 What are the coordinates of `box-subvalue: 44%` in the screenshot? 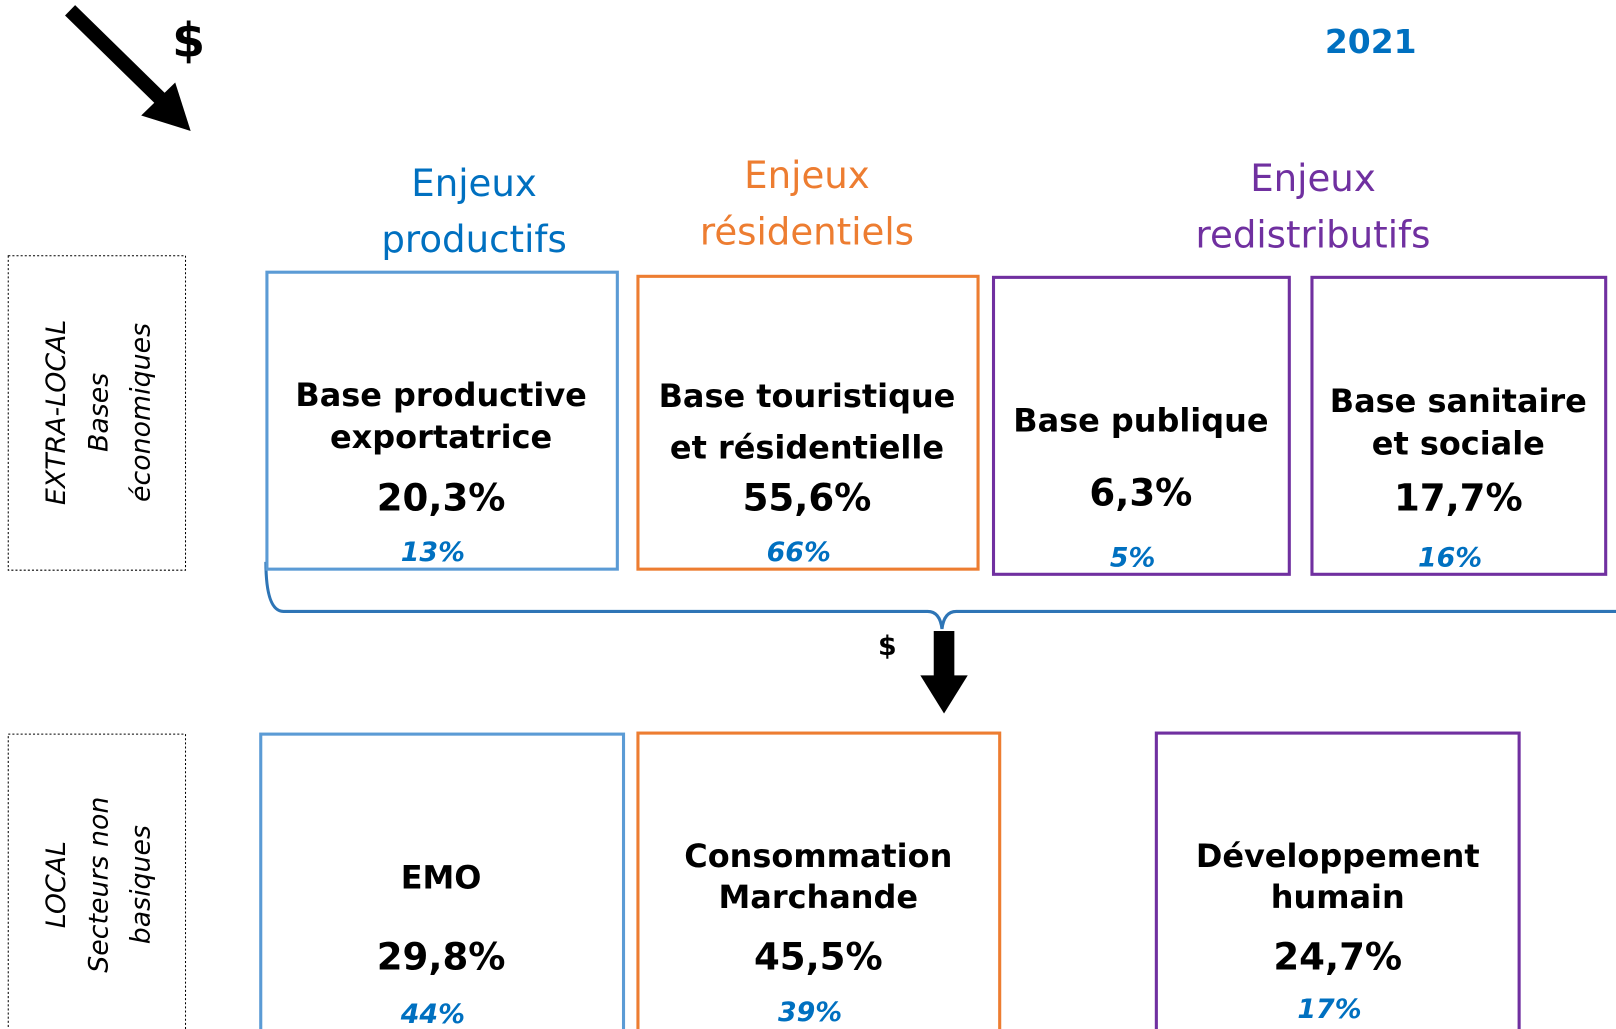 It's located at (432, 1014).